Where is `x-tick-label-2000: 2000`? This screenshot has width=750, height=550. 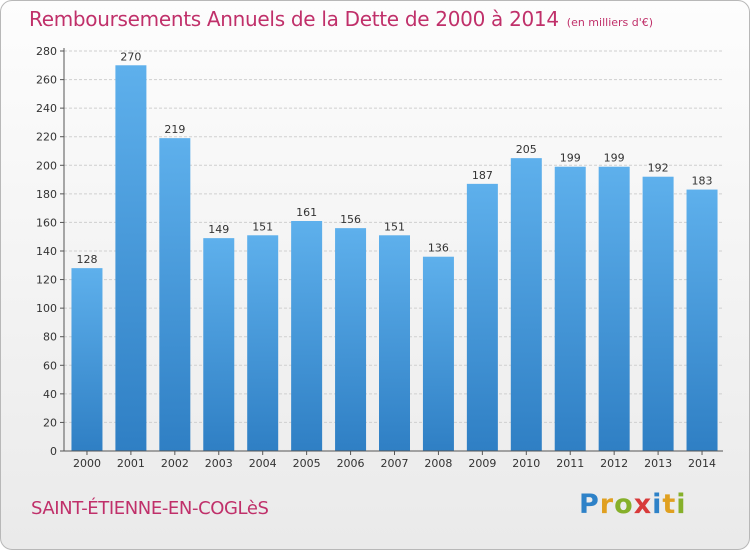
x-tick-label-2000: 2000 is located at coordinates (87, 463).